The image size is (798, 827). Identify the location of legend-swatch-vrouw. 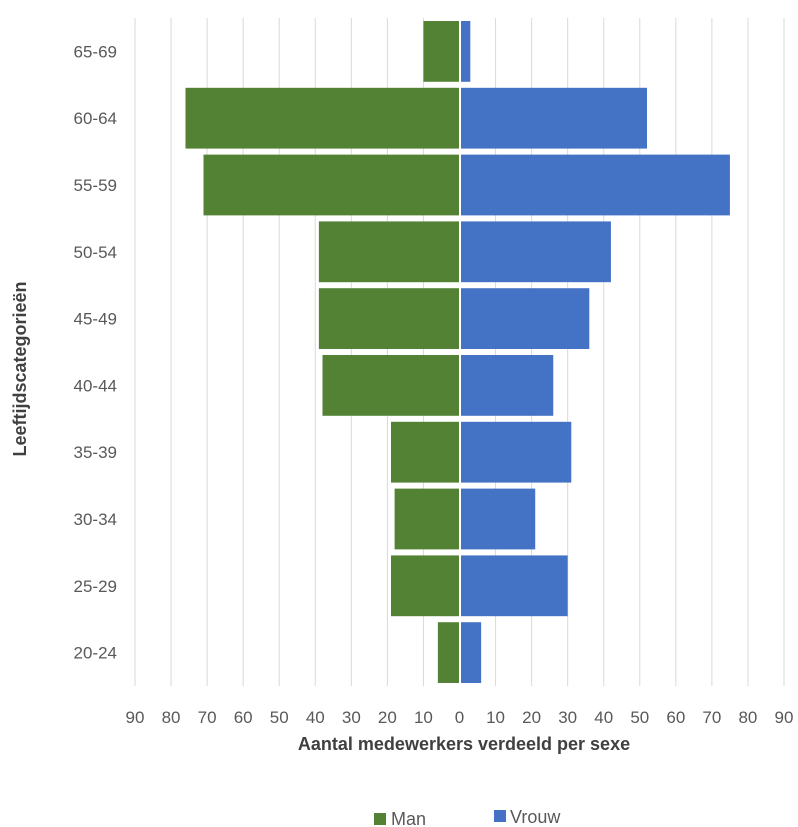
(500, 816).